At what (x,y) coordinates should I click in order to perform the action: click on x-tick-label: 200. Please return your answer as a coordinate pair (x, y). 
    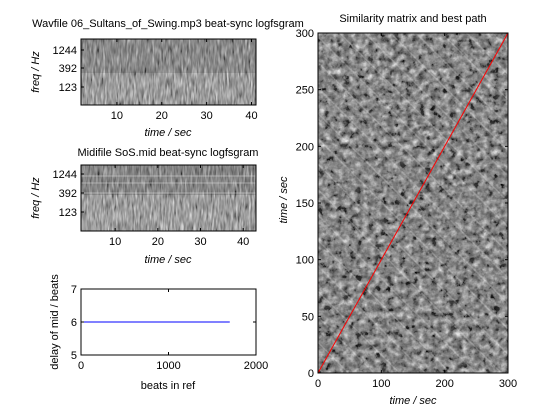
    Looking at the image, I should click on (444, 384).